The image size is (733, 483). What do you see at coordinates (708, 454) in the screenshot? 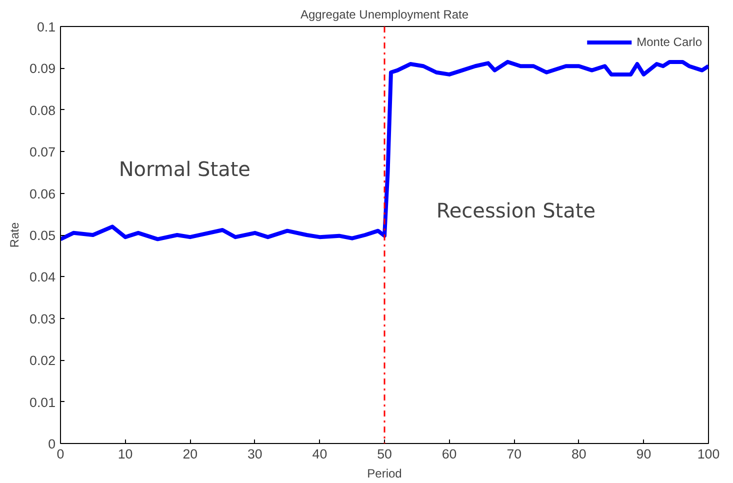
I see `x-tick-label: 100` at bounding box center [708, 454].